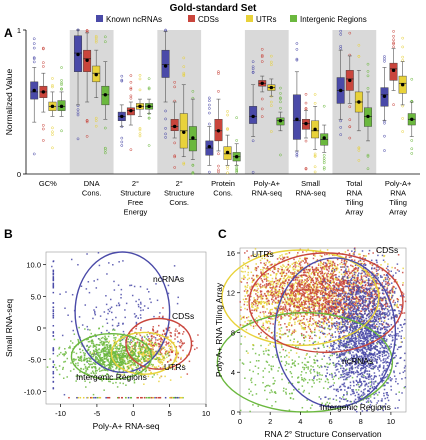  I want to click on annotation-2: UTRs, so click(175, 367).